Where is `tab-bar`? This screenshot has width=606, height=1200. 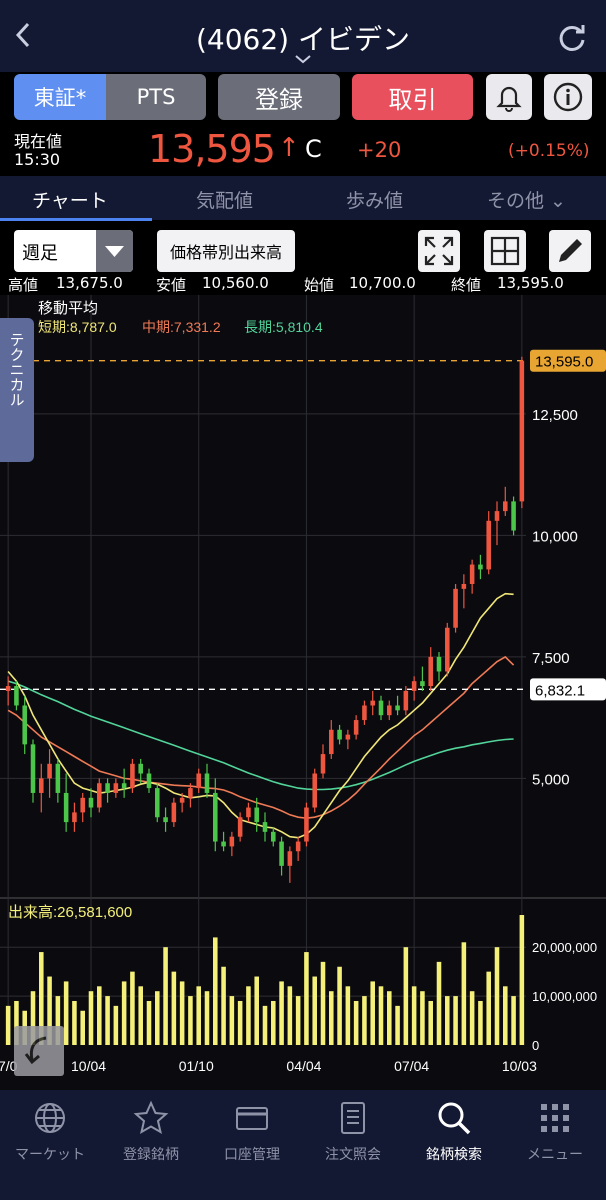 tab-bar is located at coordinates (303, 198).